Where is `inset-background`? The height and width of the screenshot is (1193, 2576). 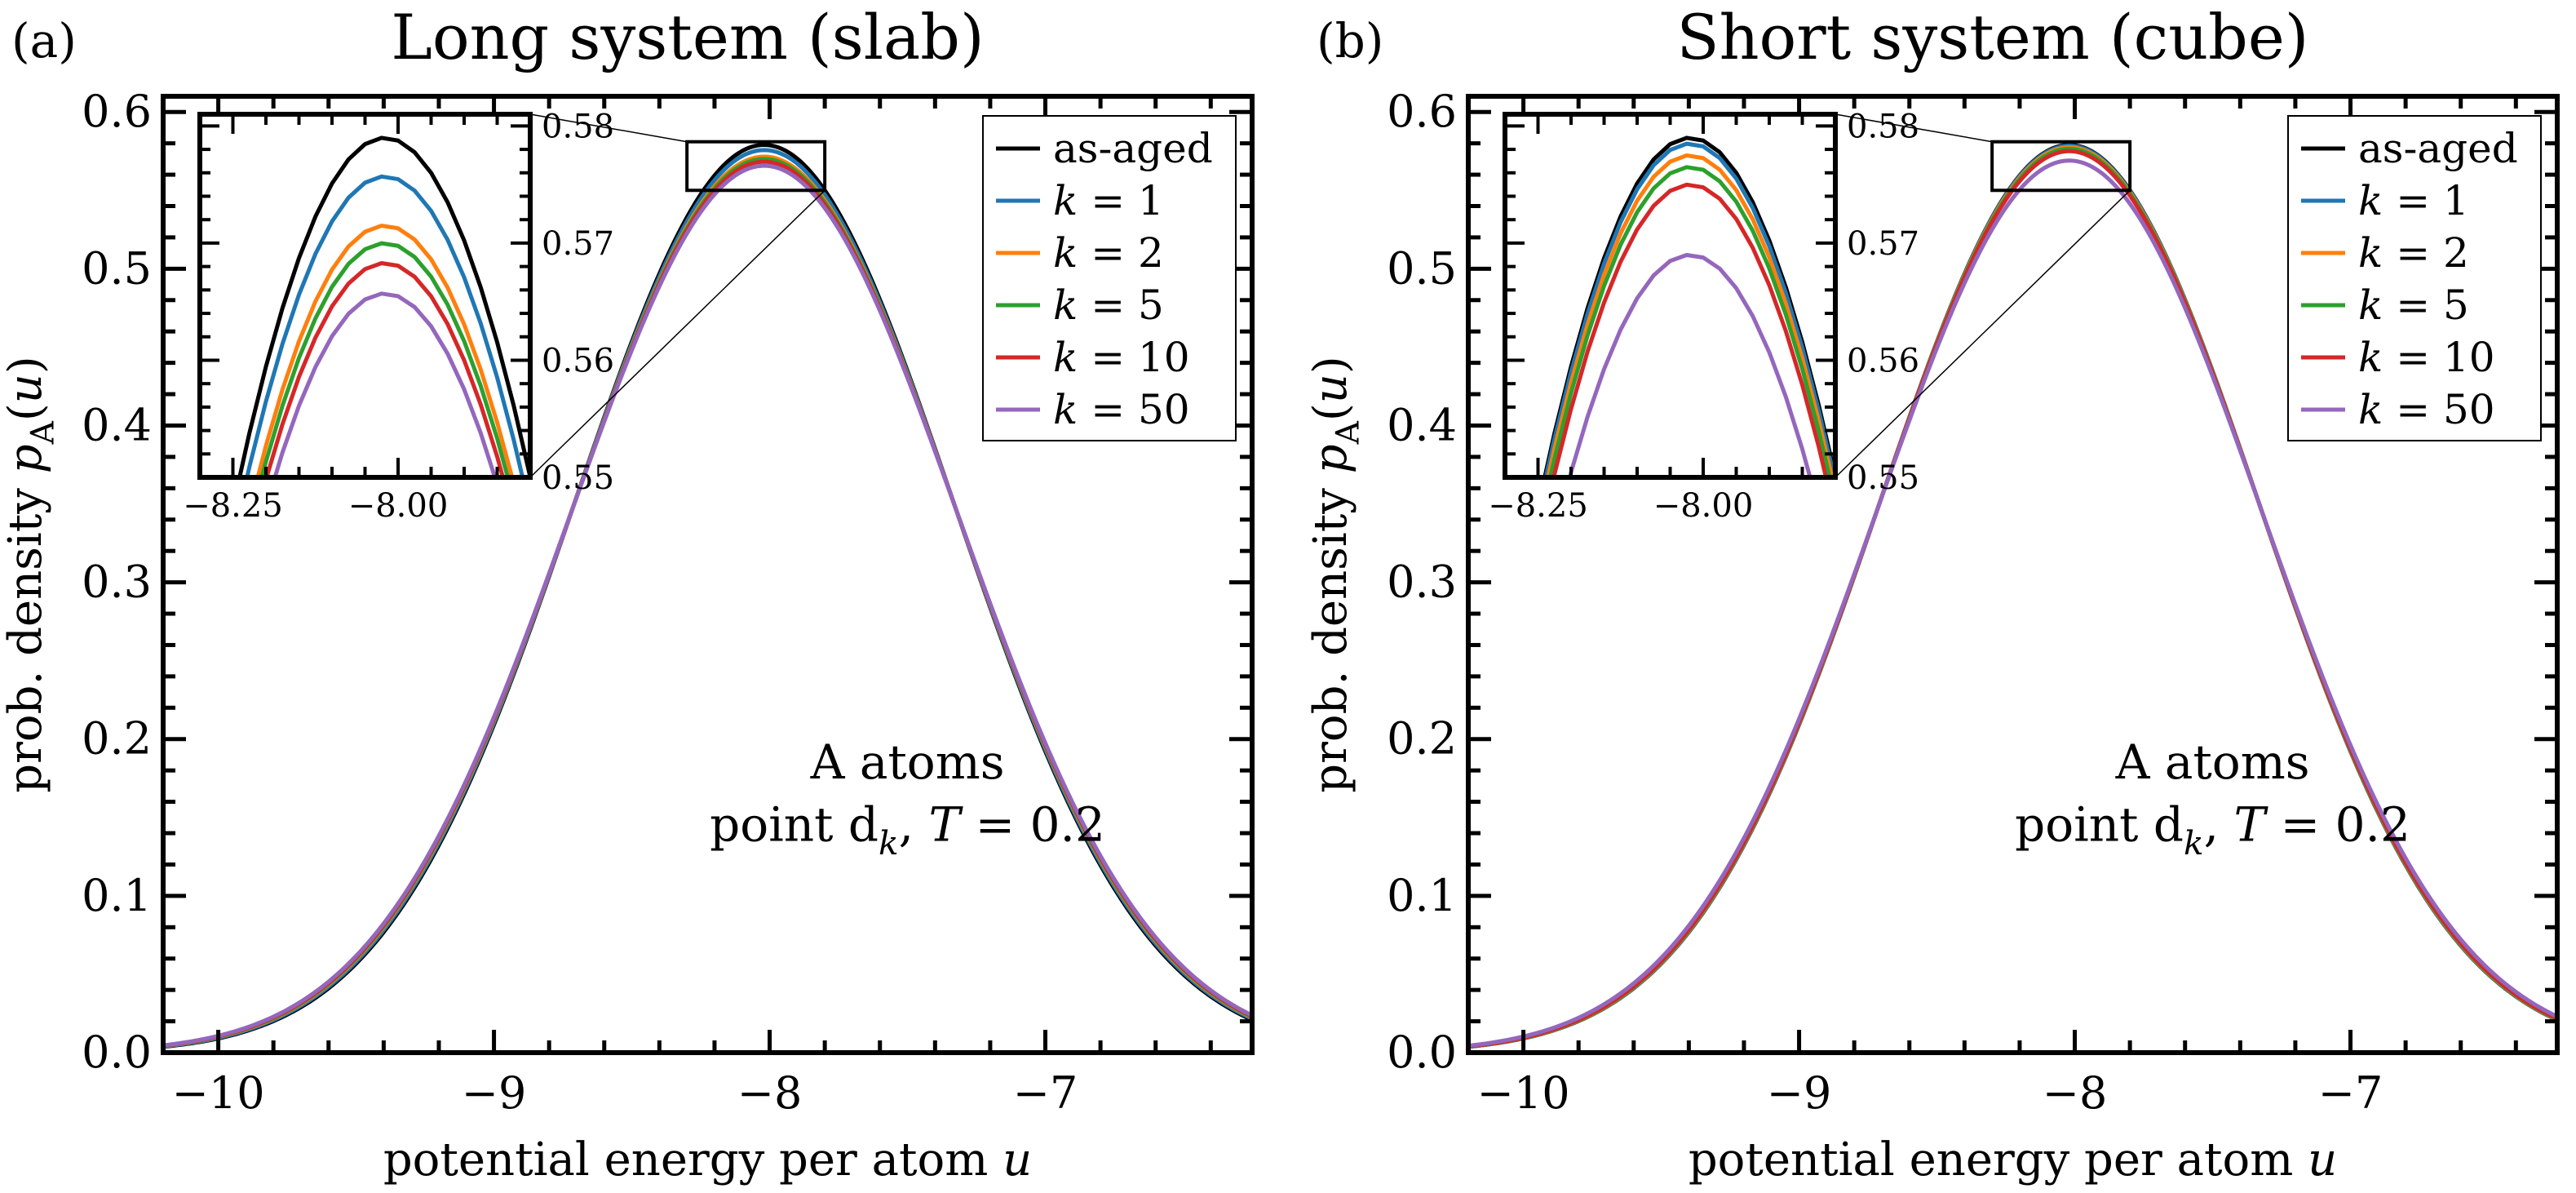
inset-background is located at coordinates (365, 295).